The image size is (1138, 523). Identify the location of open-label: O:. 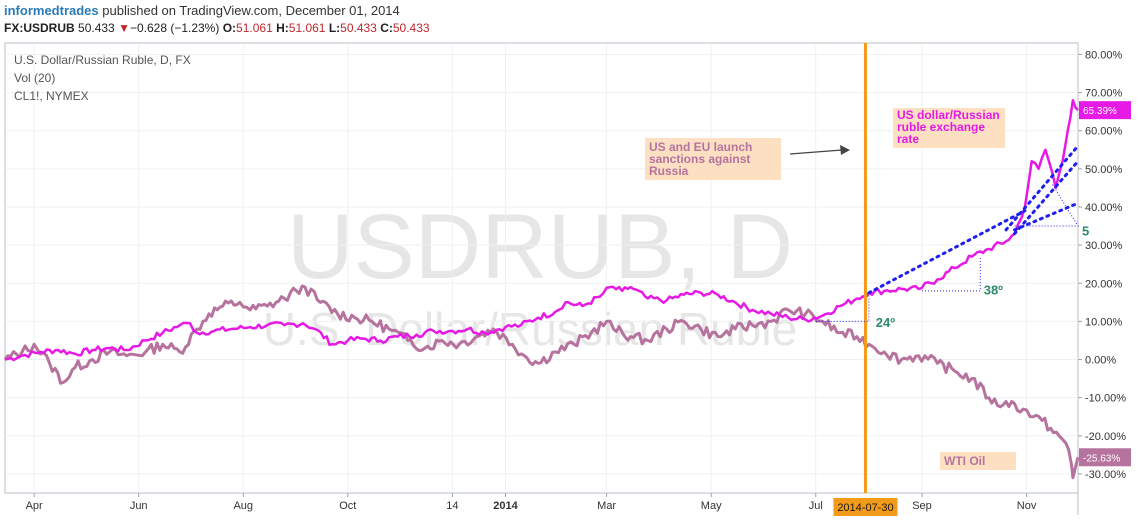
(229, 28).